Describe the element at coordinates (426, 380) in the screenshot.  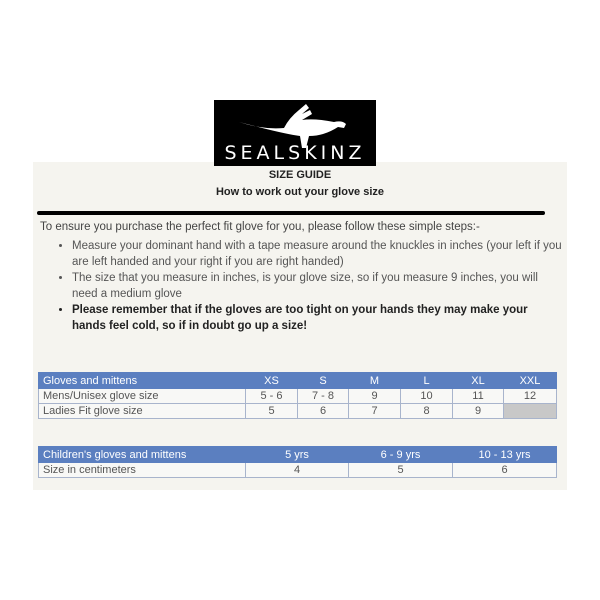
I see `header-cell: L` at that location.